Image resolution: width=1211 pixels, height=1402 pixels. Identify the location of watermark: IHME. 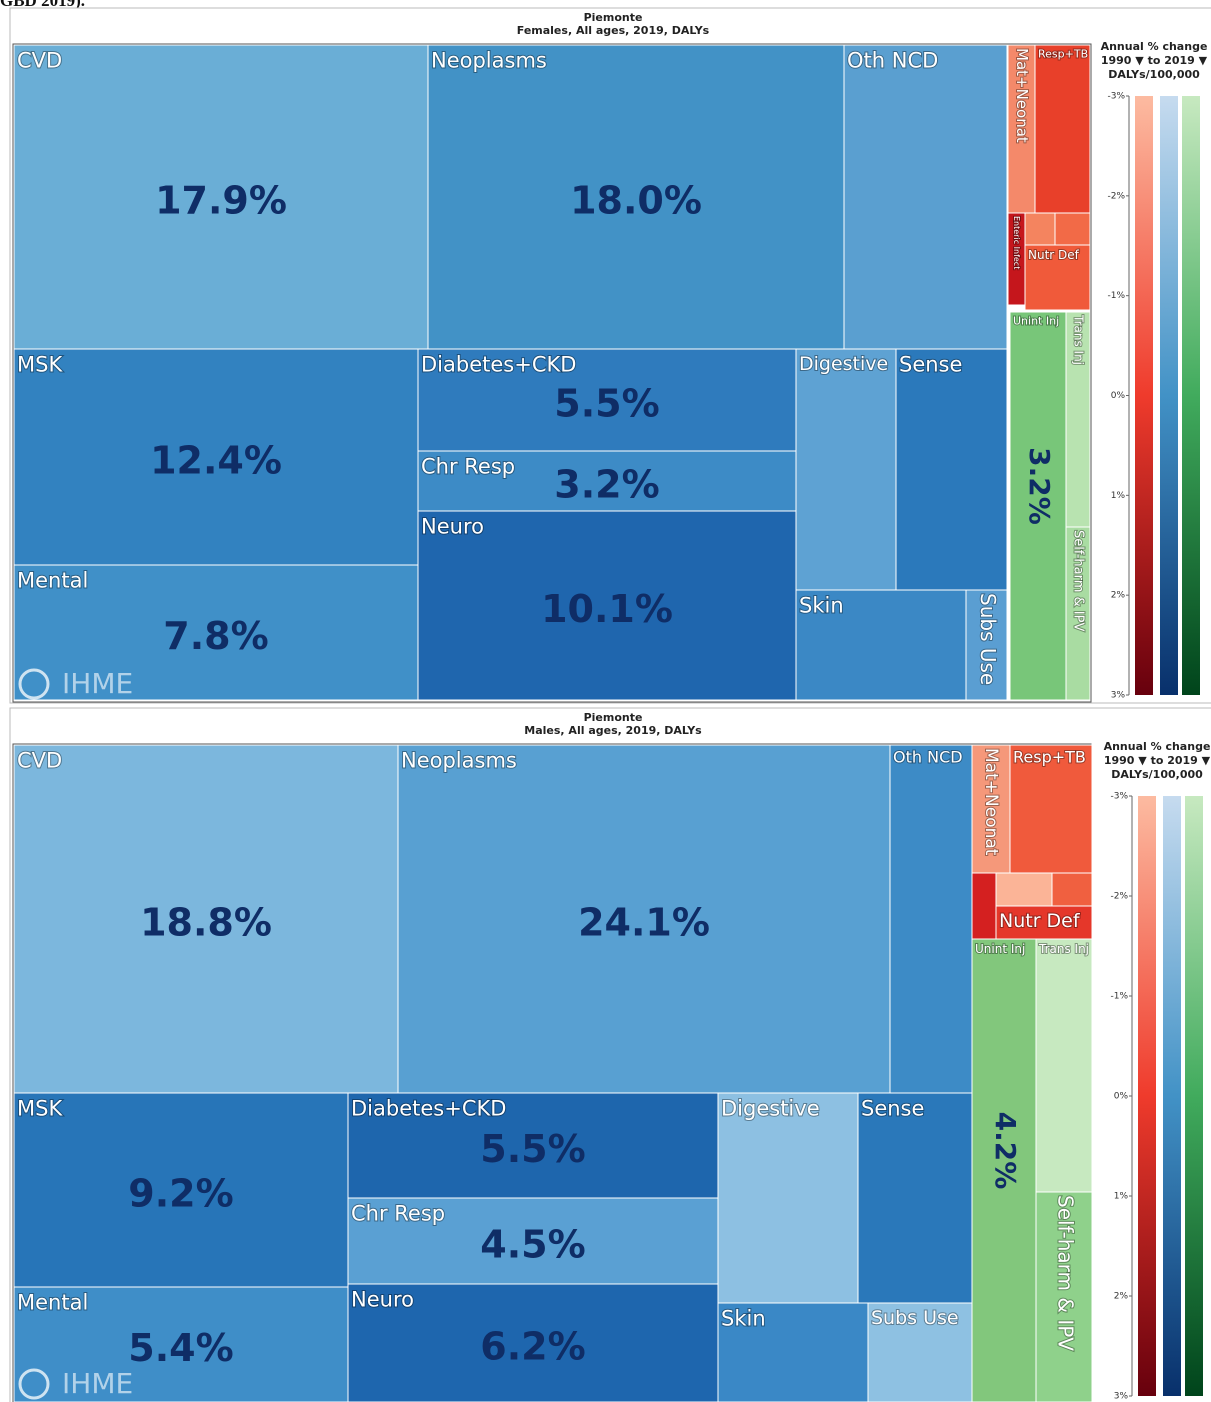
(97, 683).